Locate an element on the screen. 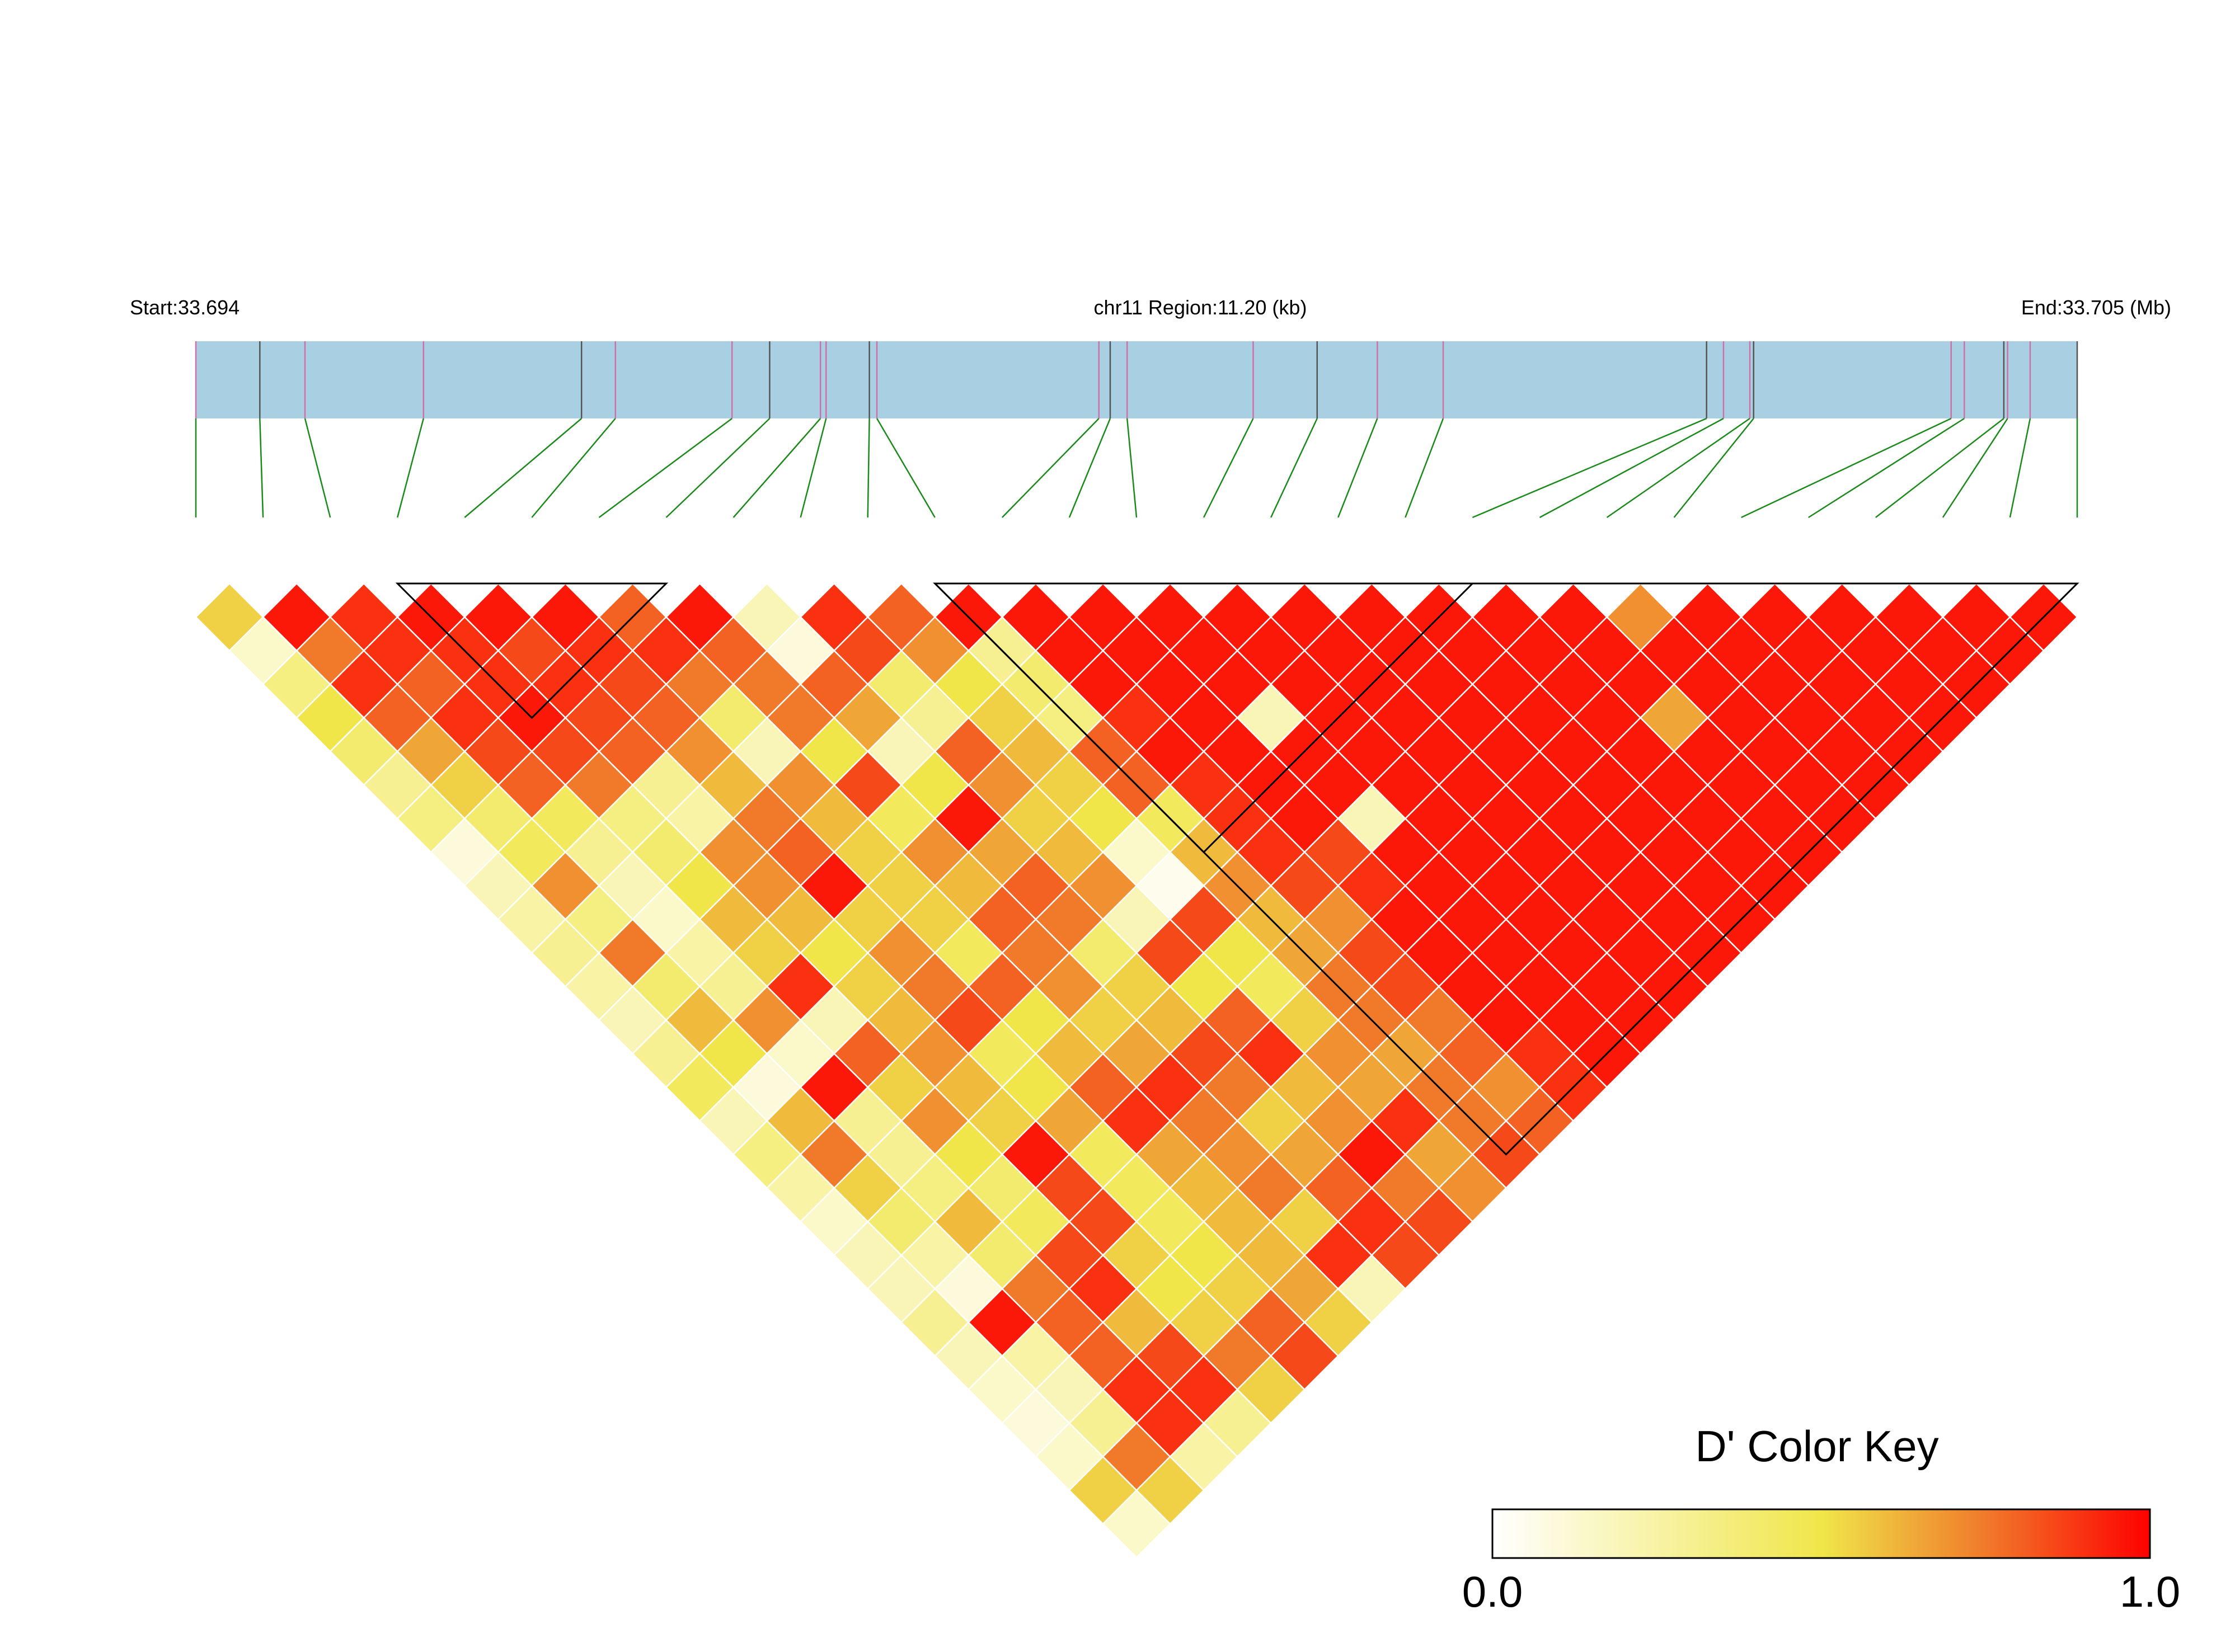 This screenshot has height=1652, width=2235. ld-block-outline is located at coordinates (532, 650).